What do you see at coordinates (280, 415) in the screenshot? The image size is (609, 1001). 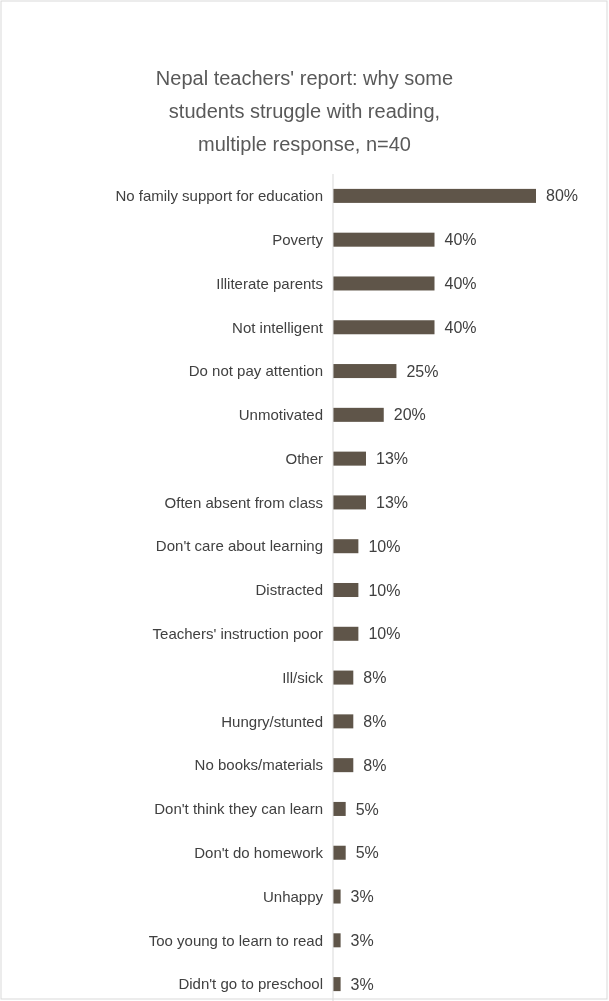 I see `y-tick-label: Unmotivated` at bounding box center [280, 415].